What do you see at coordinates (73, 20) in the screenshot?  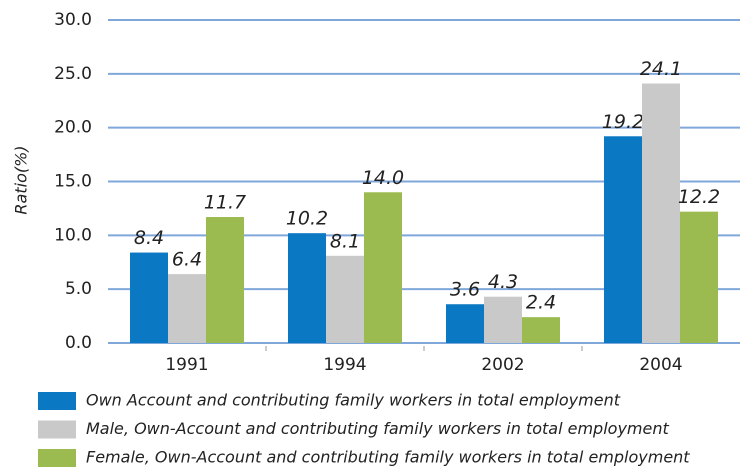 I see `y-tick-label: 30.0` at bounding box center [73, 20].